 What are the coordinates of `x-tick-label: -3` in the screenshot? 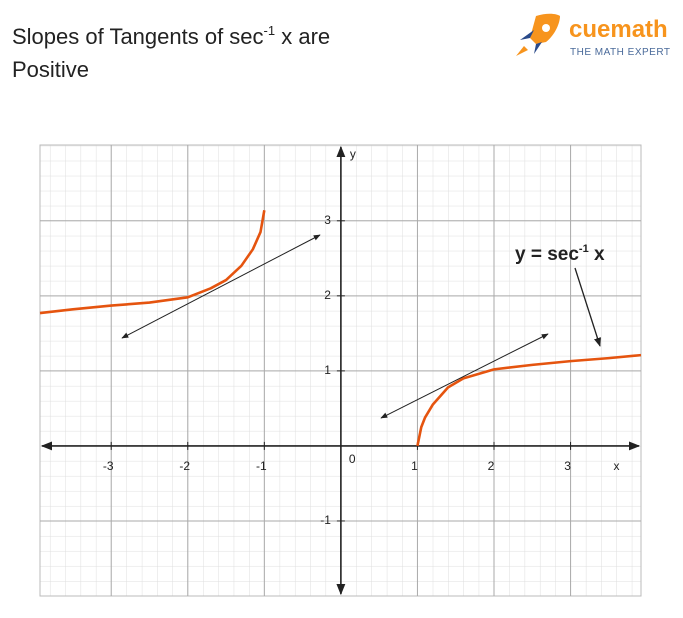 It's located at (108, 466).